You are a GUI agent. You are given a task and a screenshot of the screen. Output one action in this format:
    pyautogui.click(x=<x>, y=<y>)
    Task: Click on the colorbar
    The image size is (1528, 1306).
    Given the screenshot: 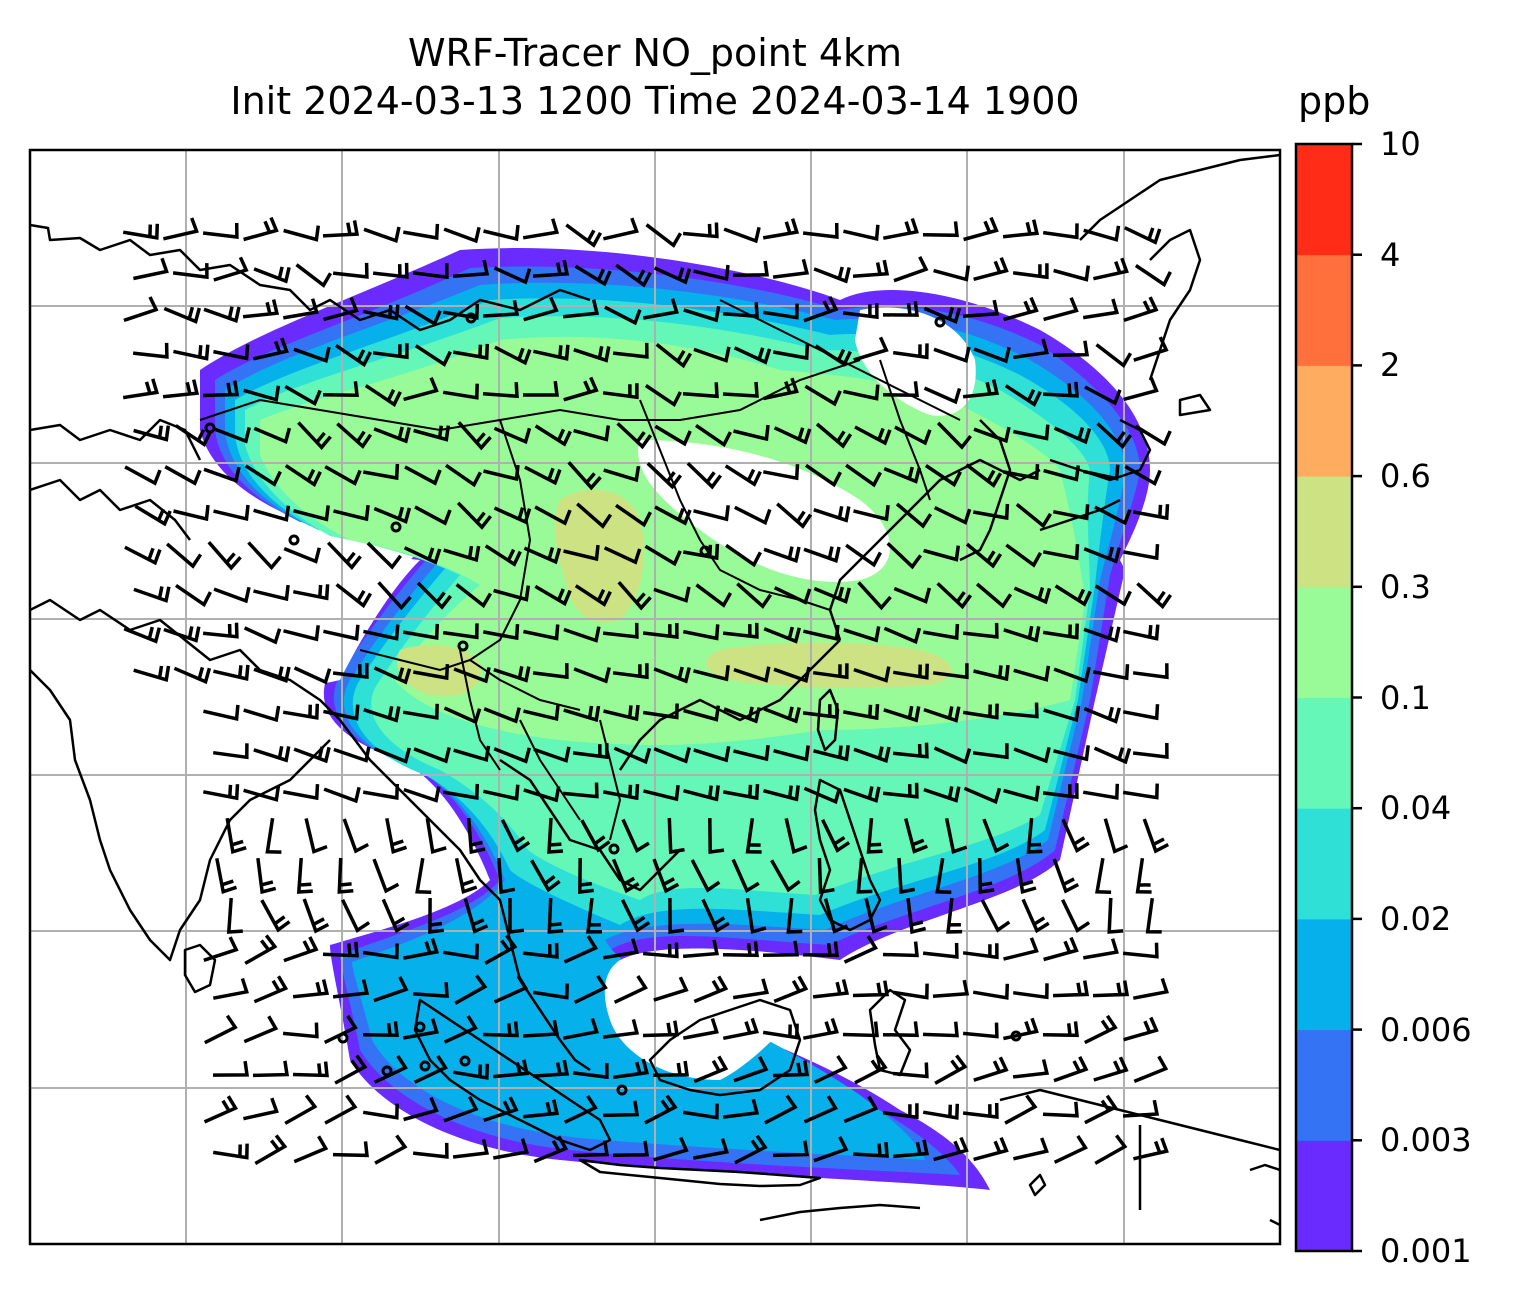 What is the action you would take?
    pyautogui.click(x=1328, y=697)
    